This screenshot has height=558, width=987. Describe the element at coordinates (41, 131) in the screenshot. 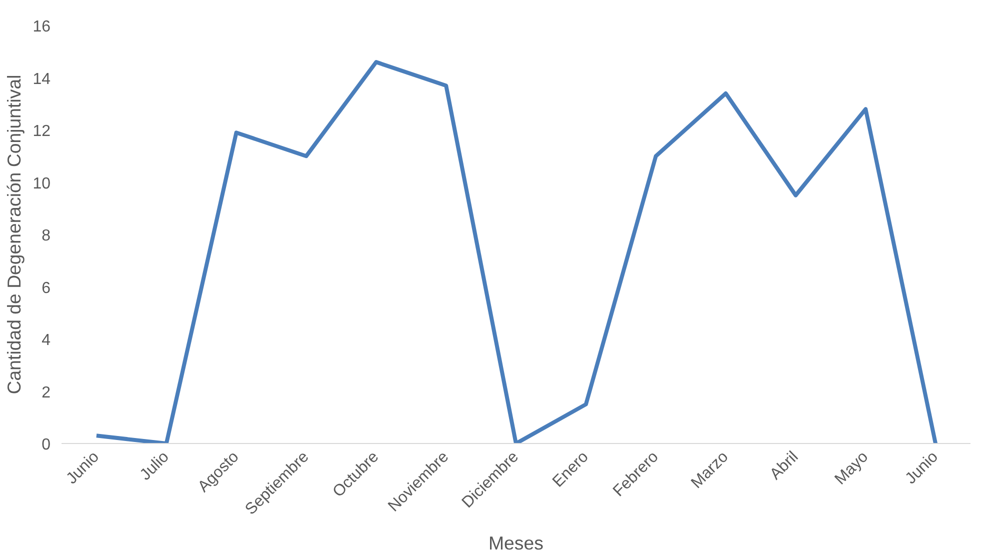

I see `y-tick-label: 12` at that location.